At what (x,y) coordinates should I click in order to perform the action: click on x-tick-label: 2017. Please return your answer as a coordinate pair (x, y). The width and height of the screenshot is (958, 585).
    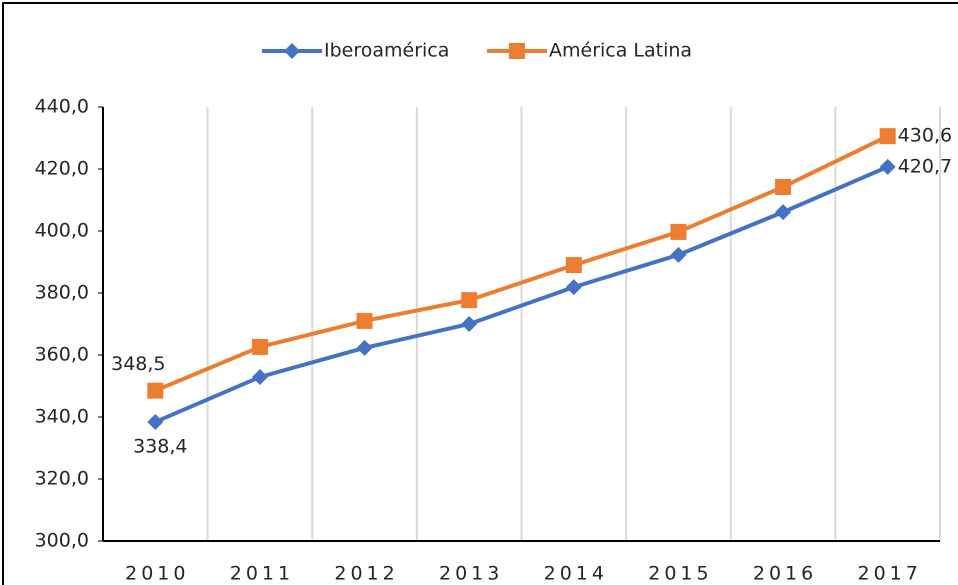
    Looking at the image, I should click on (890, 574).